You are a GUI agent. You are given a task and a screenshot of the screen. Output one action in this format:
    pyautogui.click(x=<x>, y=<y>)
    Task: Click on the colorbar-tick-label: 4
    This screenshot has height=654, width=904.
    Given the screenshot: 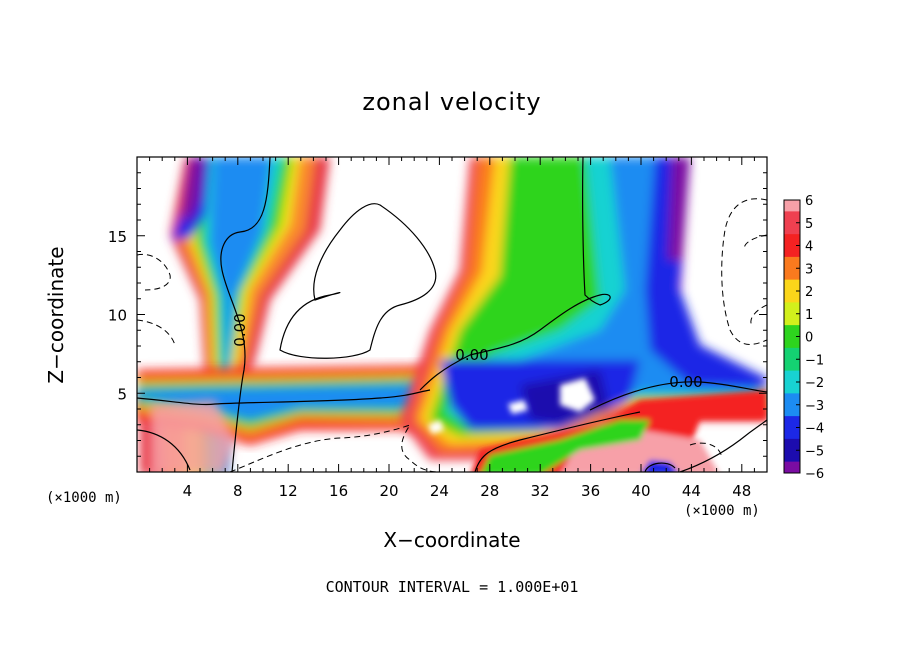 What is the action you would take?
    pyautogui.click(x=809, y=247)
    